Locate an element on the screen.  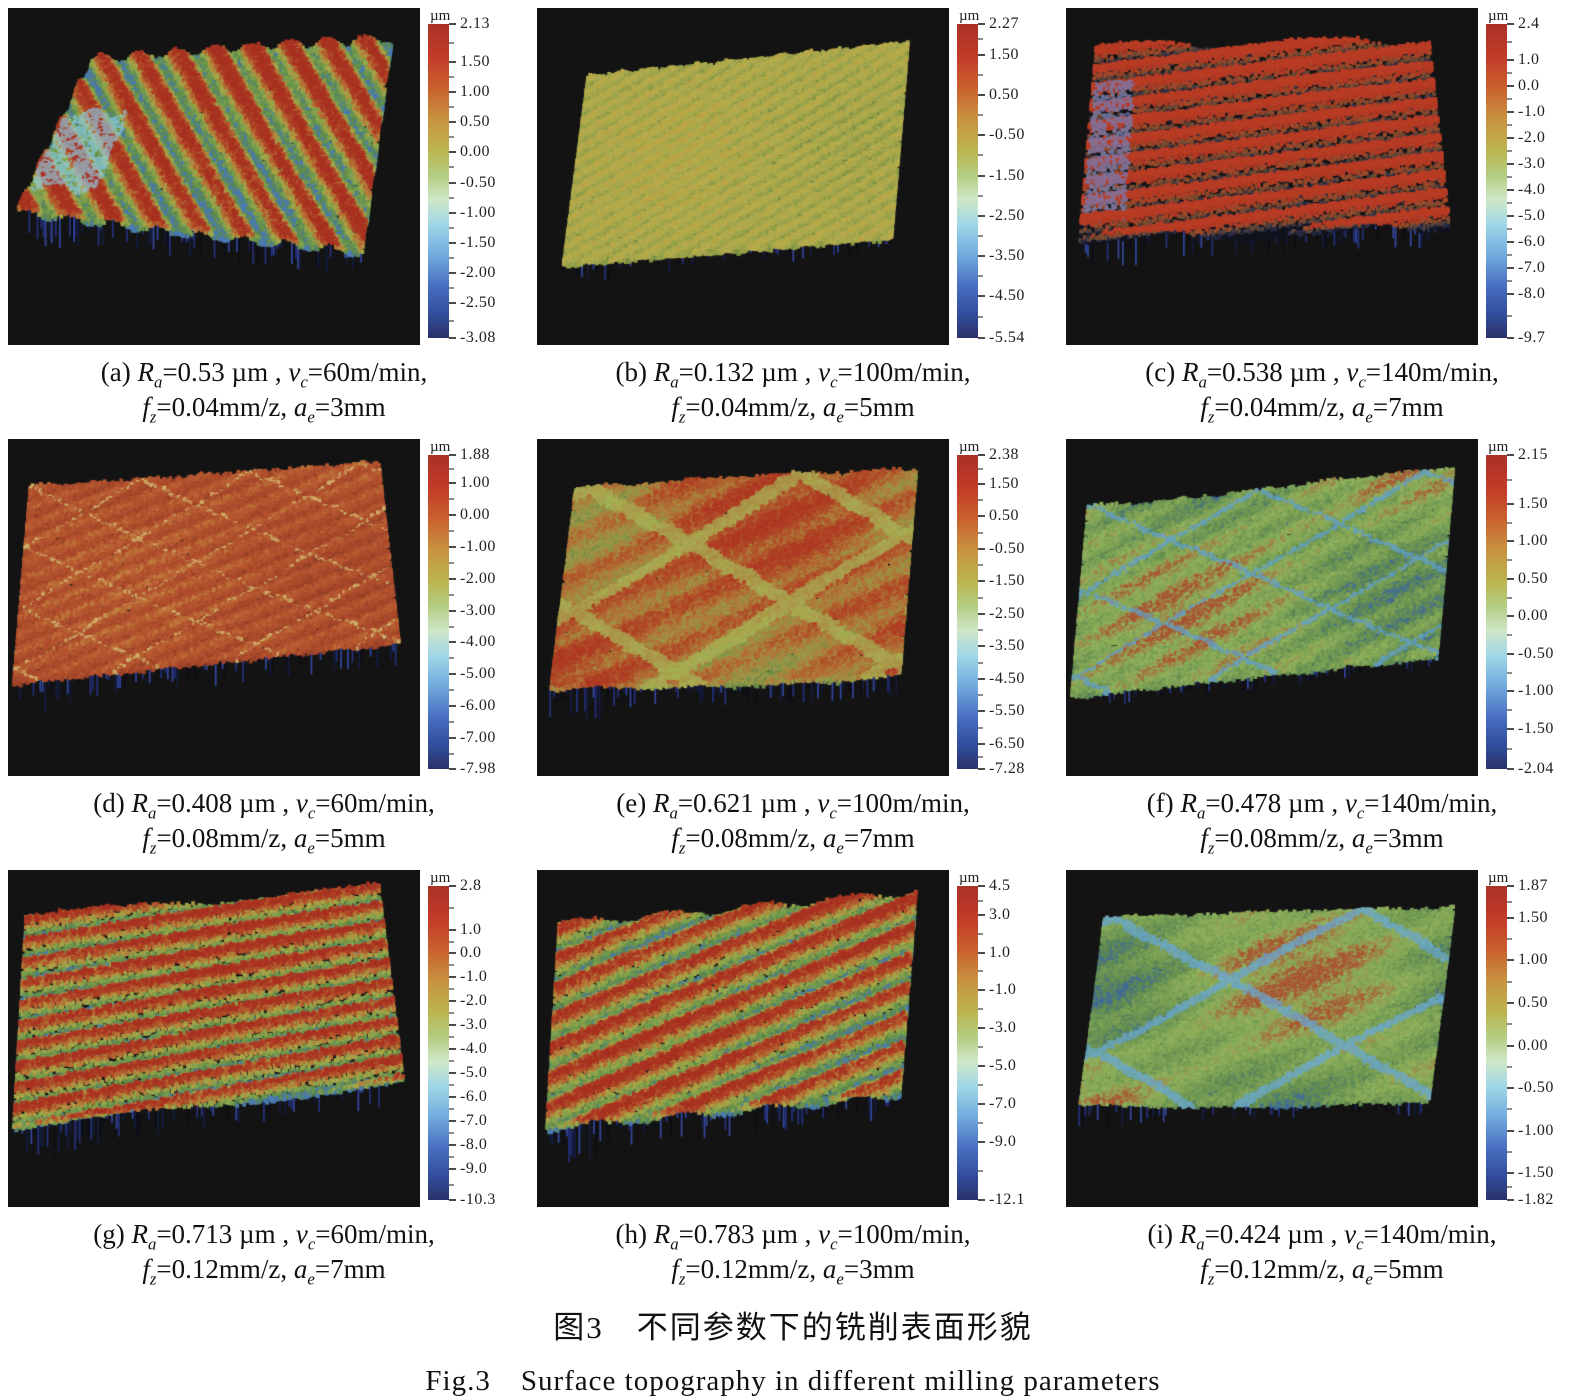
colorbar-tick-label: -6.0 is located at coordinates (1532, 241).